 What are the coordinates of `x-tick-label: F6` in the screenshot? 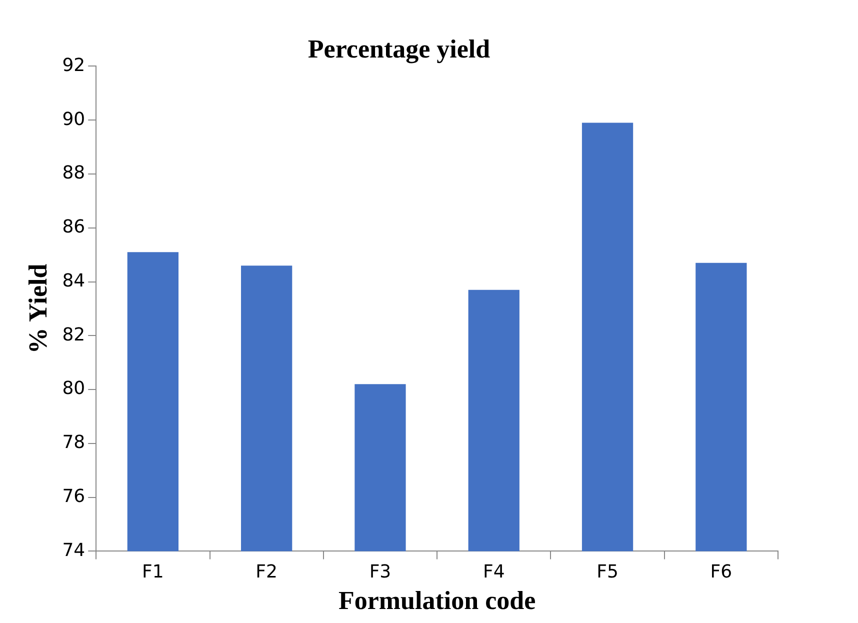 It's located at (721, 572).